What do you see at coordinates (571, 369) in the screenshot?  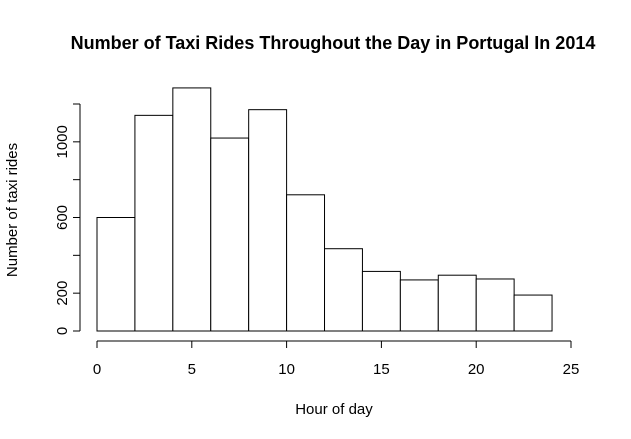 I see `x-tick-label: 25` at bounding box center [571, 369].